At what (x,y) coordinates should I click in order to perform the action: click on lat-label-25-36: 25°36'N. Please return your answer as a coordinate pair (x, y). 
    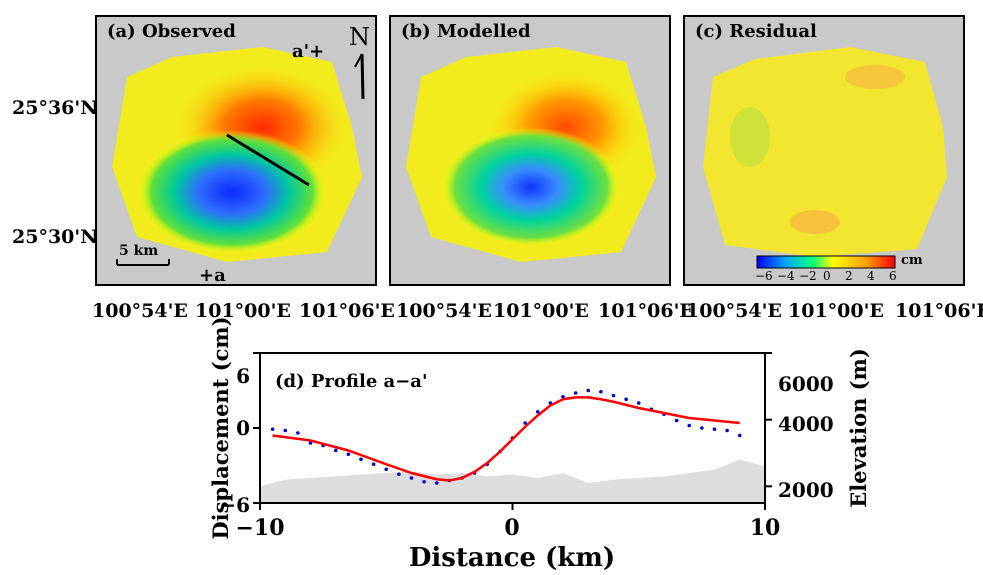
    Looking at the image, I should click on (55, 108).